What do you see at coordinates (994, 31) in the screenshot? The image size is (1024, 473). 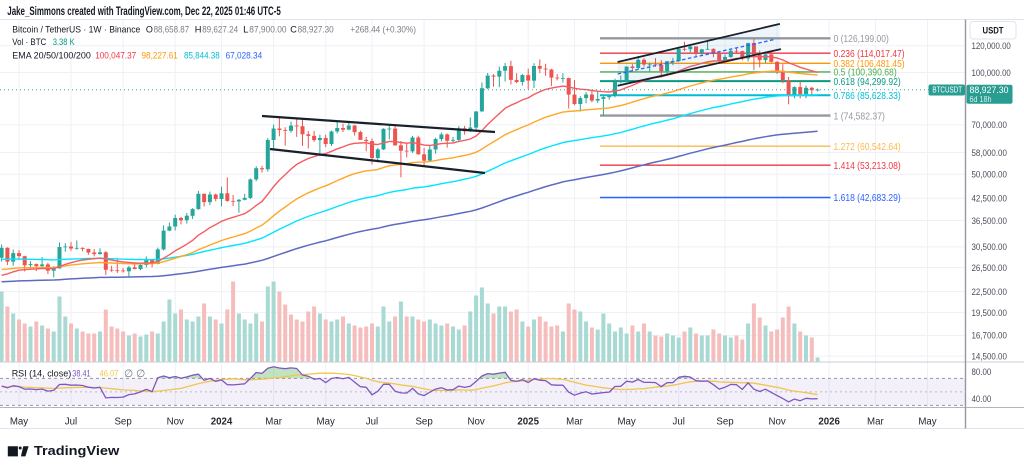 I see `svg-text: USDT` at bounding box center [994, 31].